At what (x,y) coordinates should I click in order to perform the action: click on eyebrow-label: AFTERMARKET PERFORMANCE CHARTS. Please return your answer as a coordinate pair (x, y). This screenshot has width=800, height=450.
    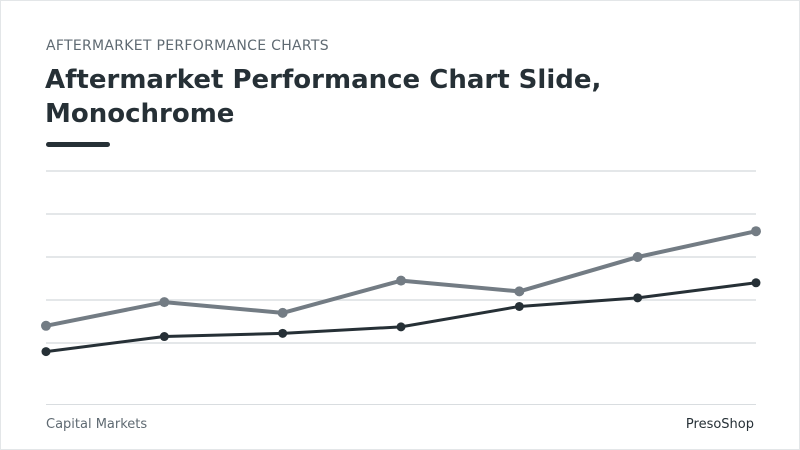
    Looking at the image, I should click on (187, 46).